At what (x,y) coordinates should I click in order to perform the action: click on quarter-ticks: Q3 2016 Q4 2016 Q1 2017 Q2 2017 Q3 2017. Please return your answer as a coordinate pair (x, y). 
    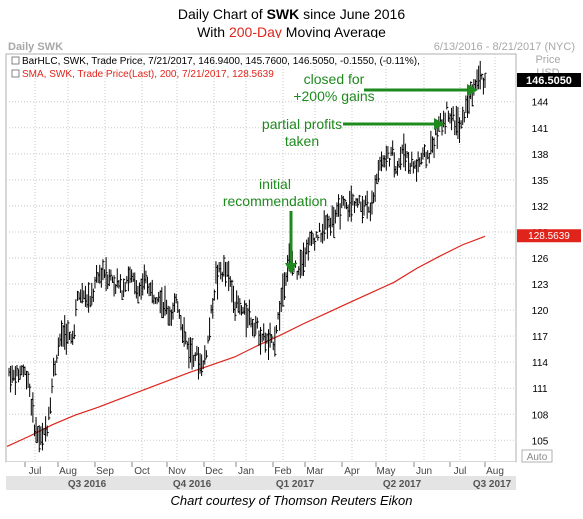
    Looking at the image, I should click on (290, 484).